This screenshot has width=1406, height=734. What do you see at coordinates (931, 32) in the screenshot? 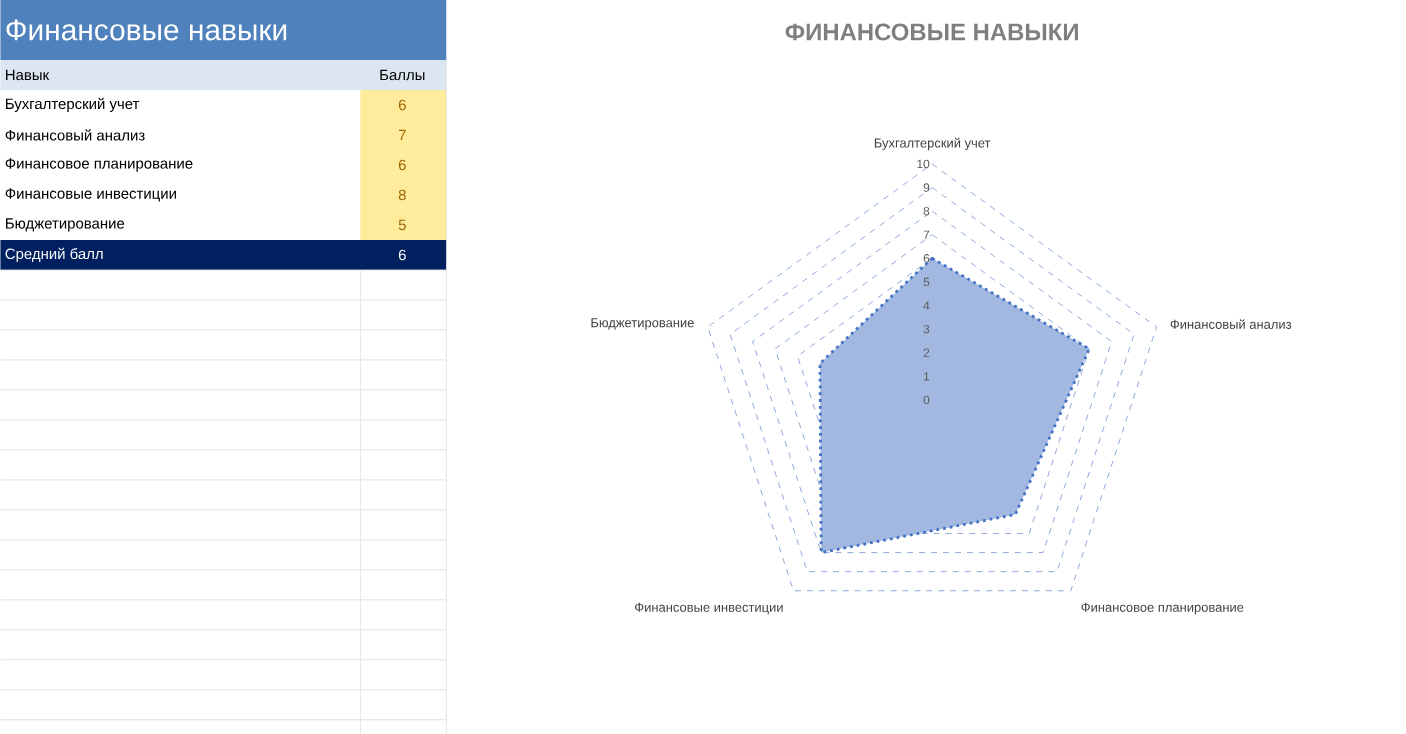
I see `chart-title: ФИНАНСОВЫЕ НАВЫКИ` at bounding box center [931, 32].